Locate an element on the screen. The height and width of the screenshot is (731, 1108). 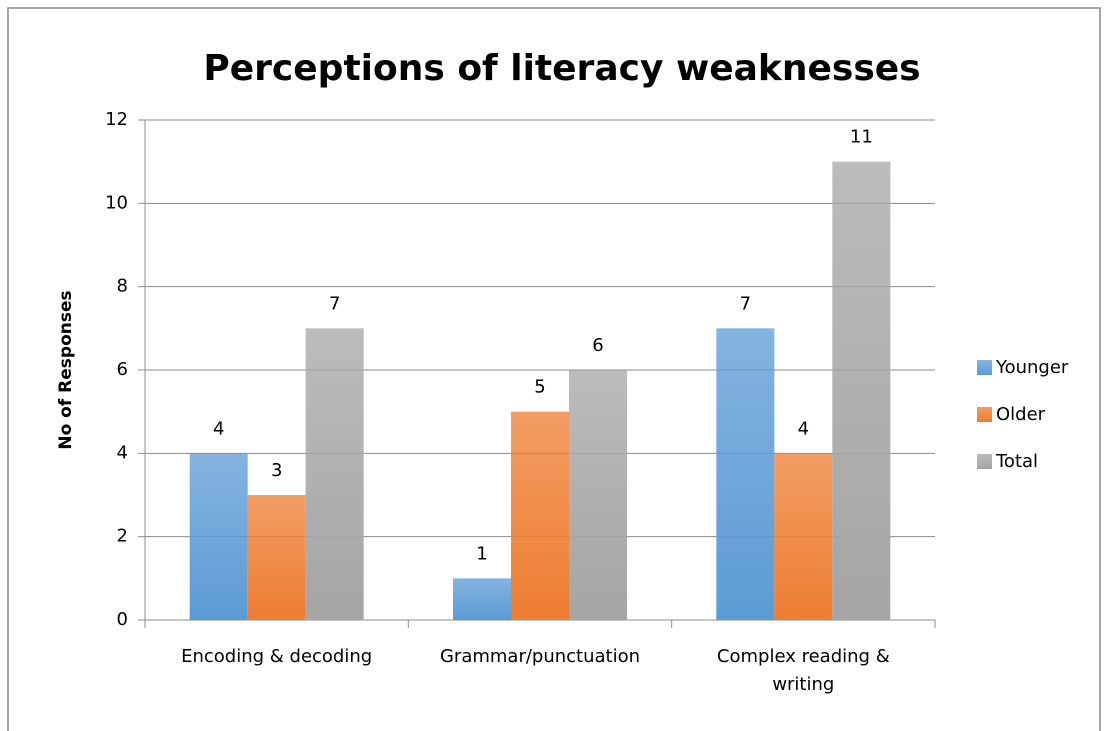
x-tick-label: Encoding & decoding is located at coordinates (277, 656).